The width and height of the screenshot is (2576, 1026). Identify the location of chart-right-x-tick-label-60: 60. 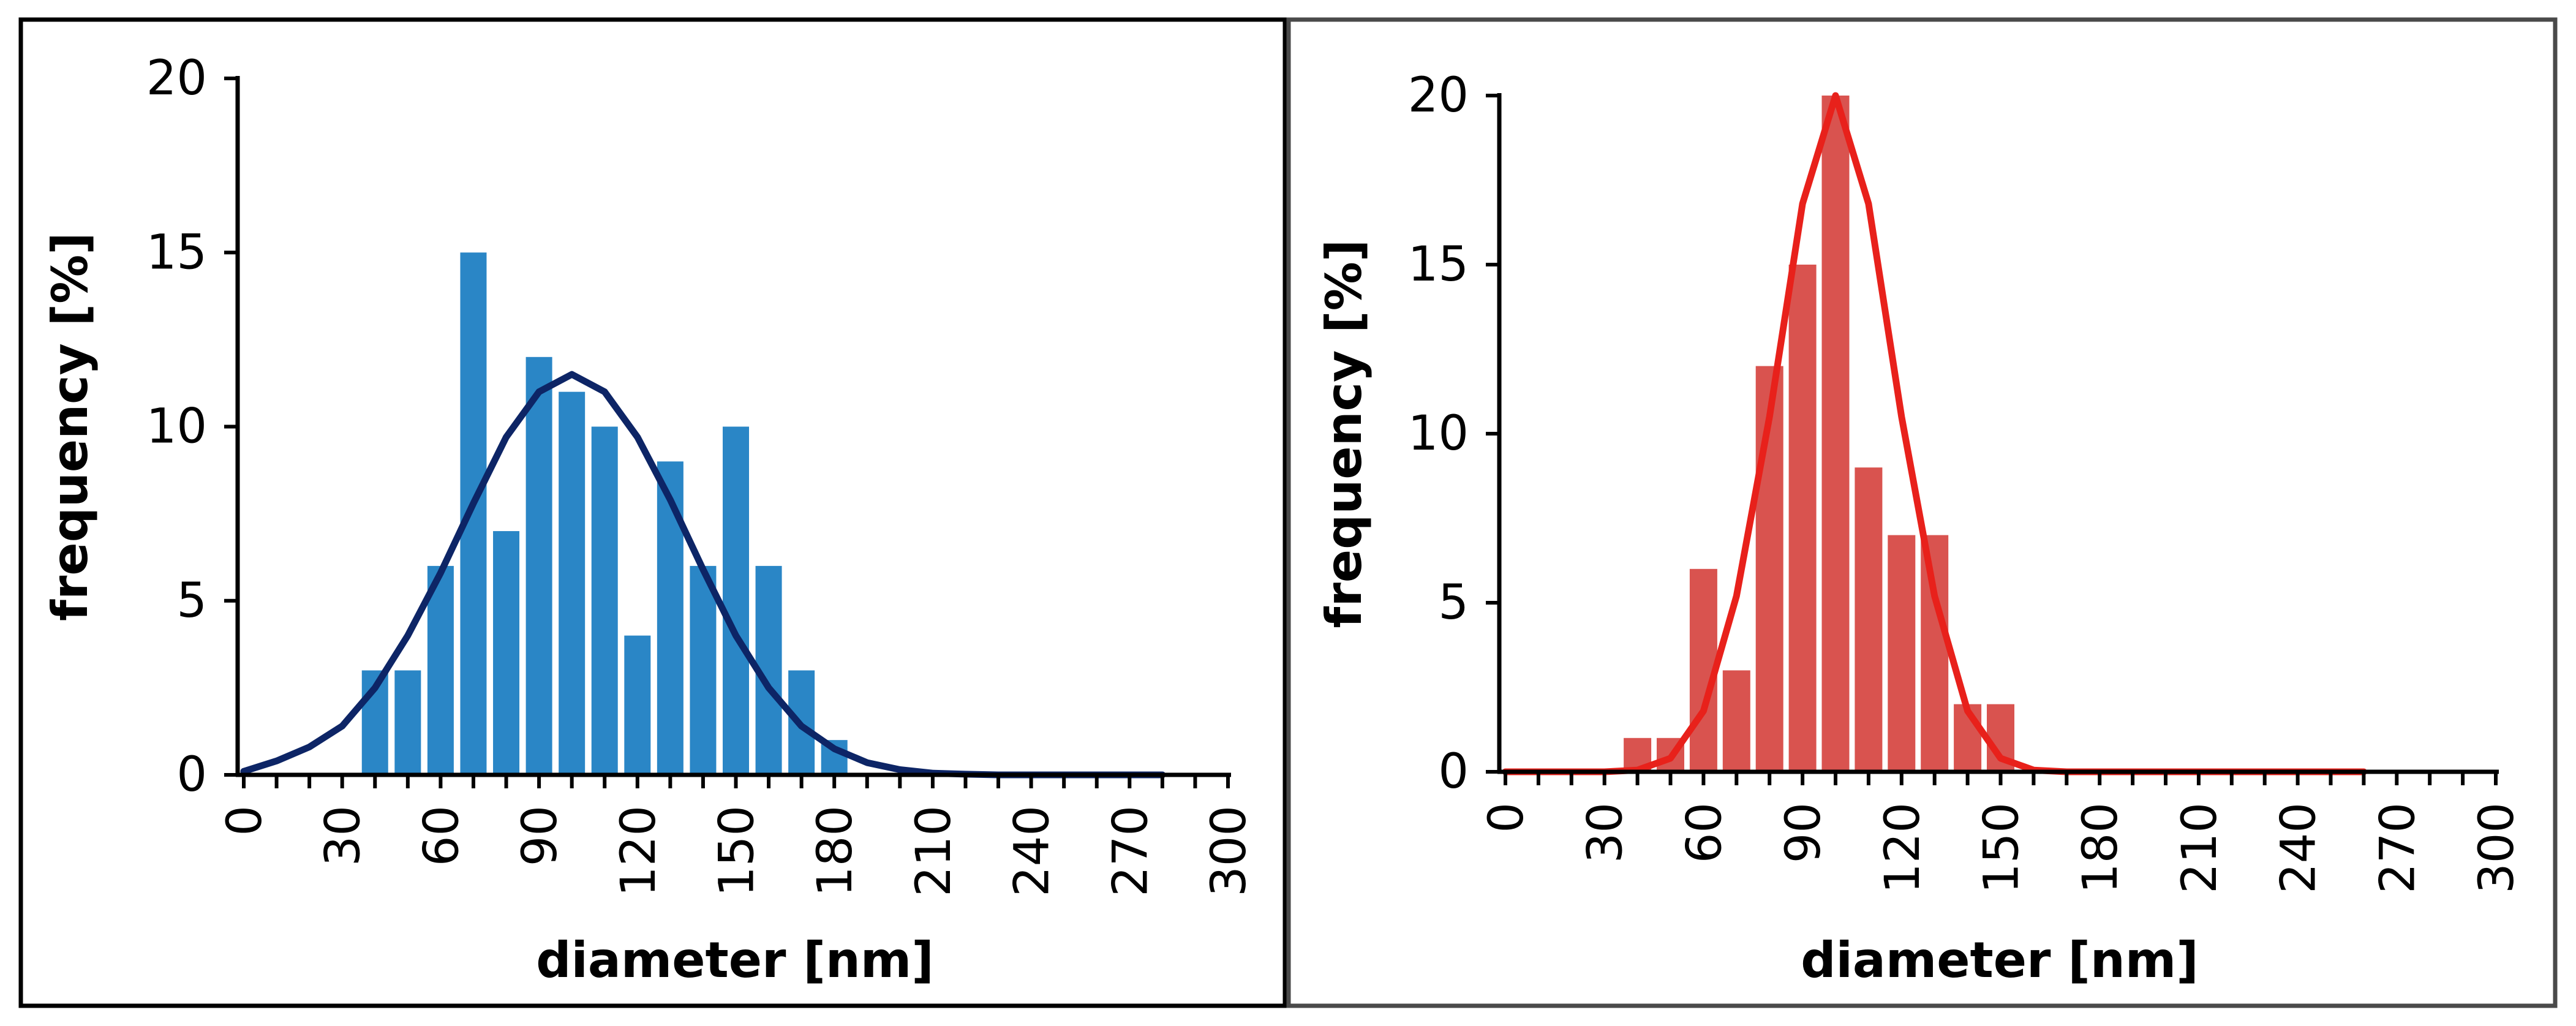
(1704, 832).